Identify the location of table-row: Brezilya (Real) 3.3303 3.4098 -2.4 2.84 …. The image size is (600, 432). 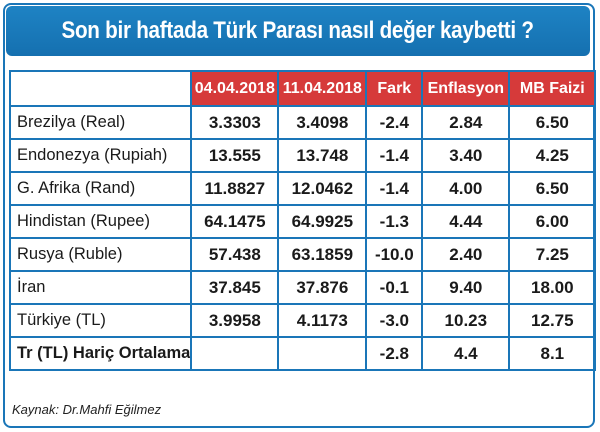
(302, 122).